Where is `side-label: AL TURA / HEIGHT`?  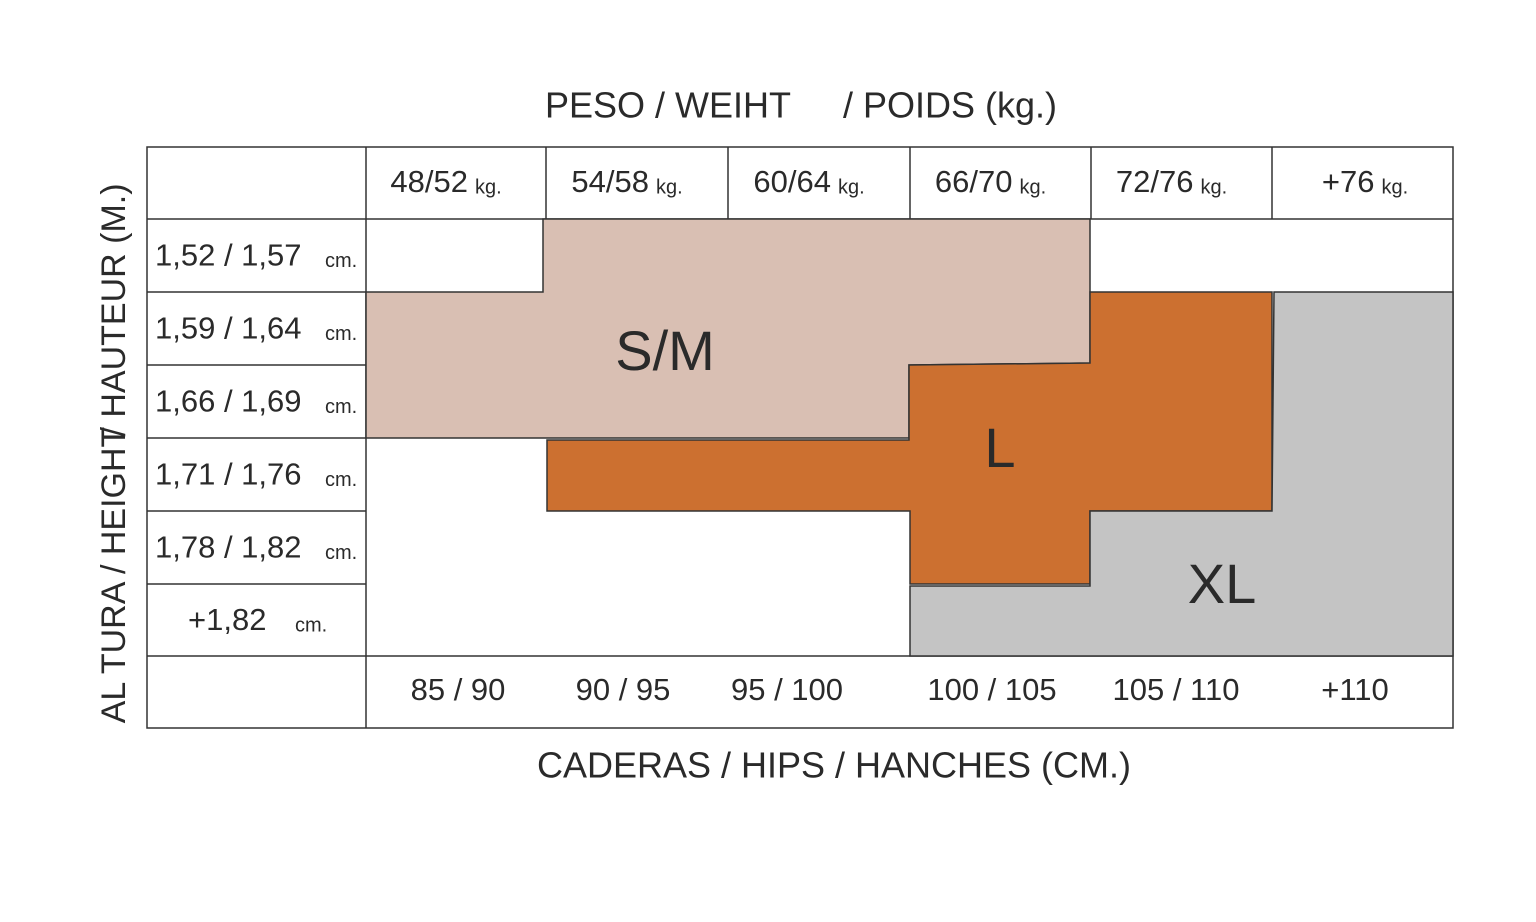 side-label: AL TURA / HEIGHT is located at coordinates (114, 575).